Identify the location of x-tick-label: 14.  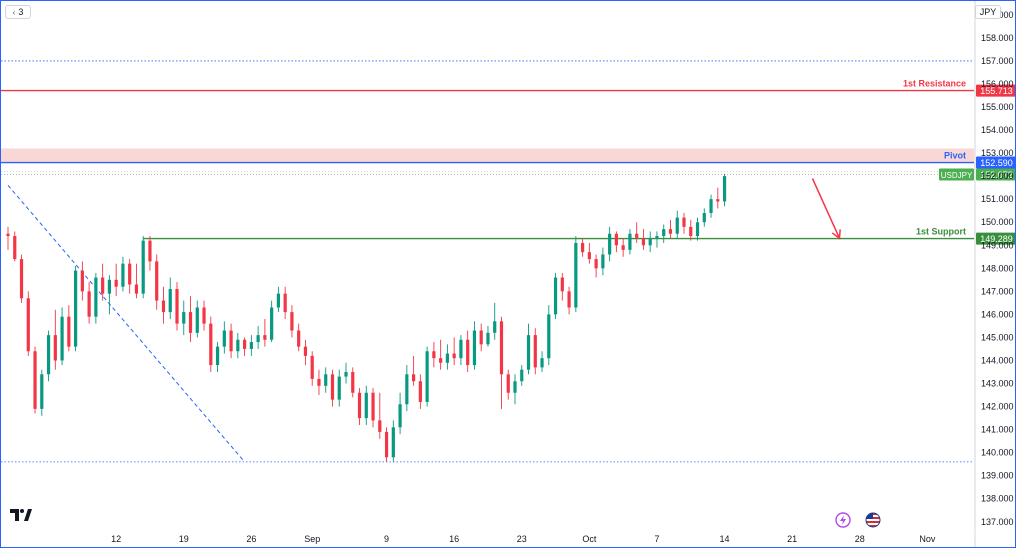
(725, 539).